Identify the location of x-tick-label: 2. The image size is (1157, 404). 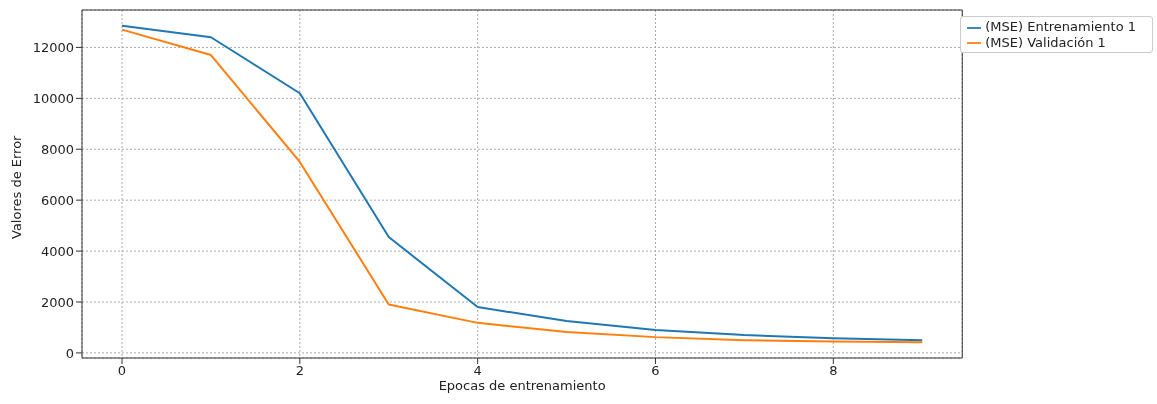
(299, 371).